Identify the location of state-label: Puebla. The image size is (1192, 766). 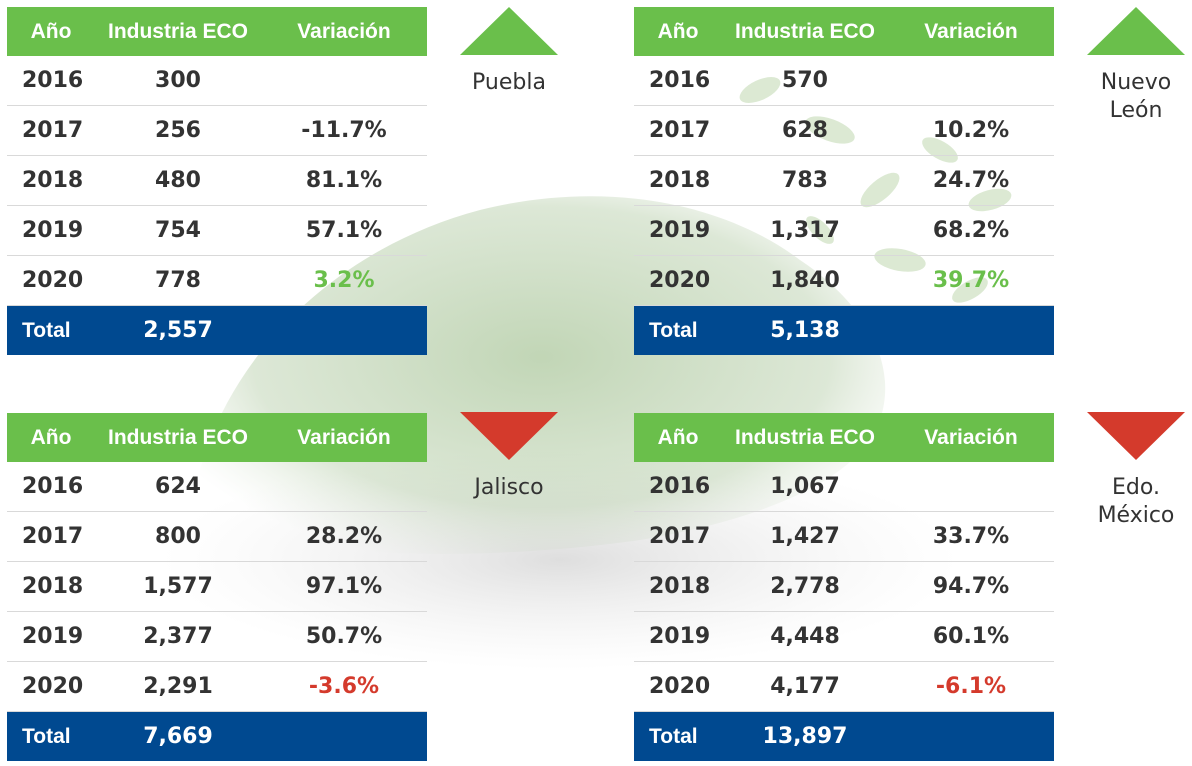
(509, 82).